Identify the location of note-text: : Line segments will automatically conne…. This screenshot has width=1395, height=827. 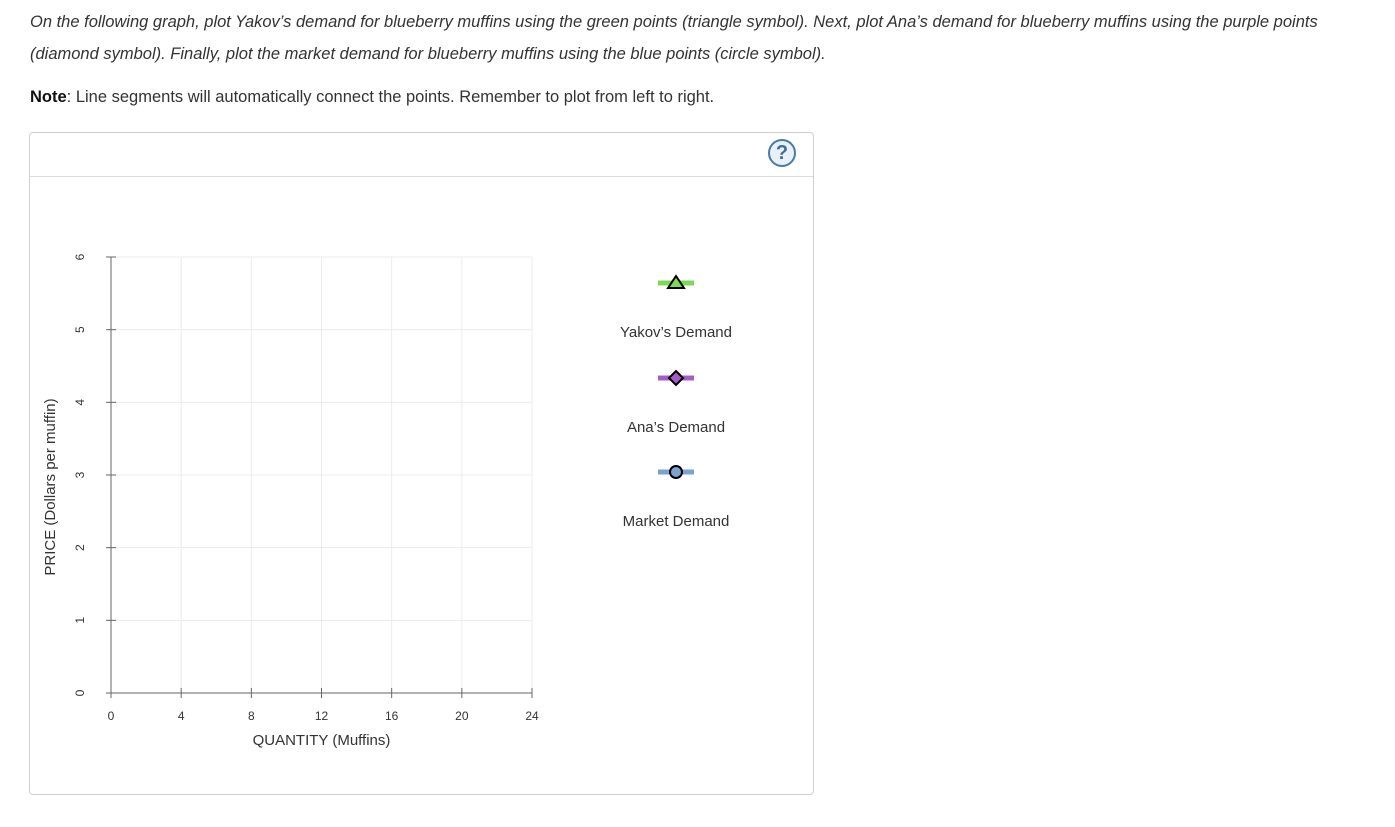
(390, 97).